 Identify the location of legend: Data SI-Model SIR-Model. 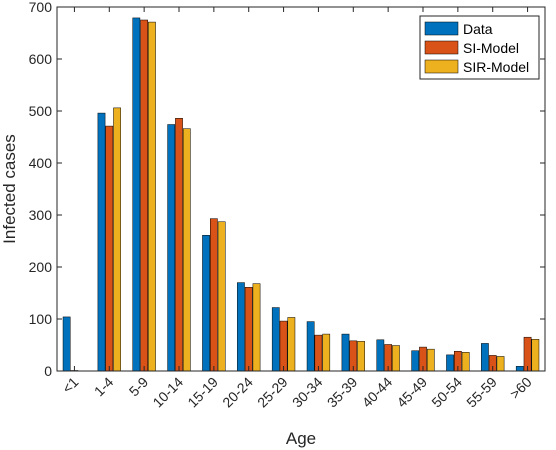
(479, 47).